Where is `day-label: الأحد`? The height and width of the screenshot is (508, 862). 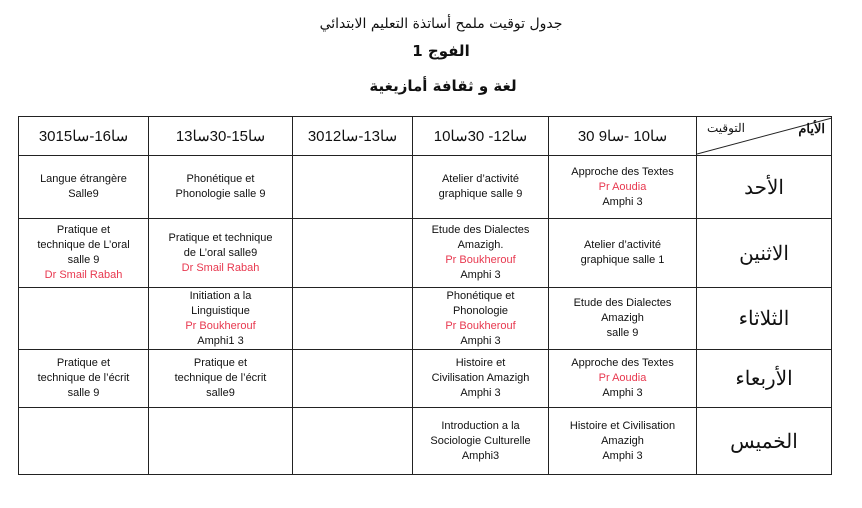
day-label: الأحد is located at coordinates (764, 187).